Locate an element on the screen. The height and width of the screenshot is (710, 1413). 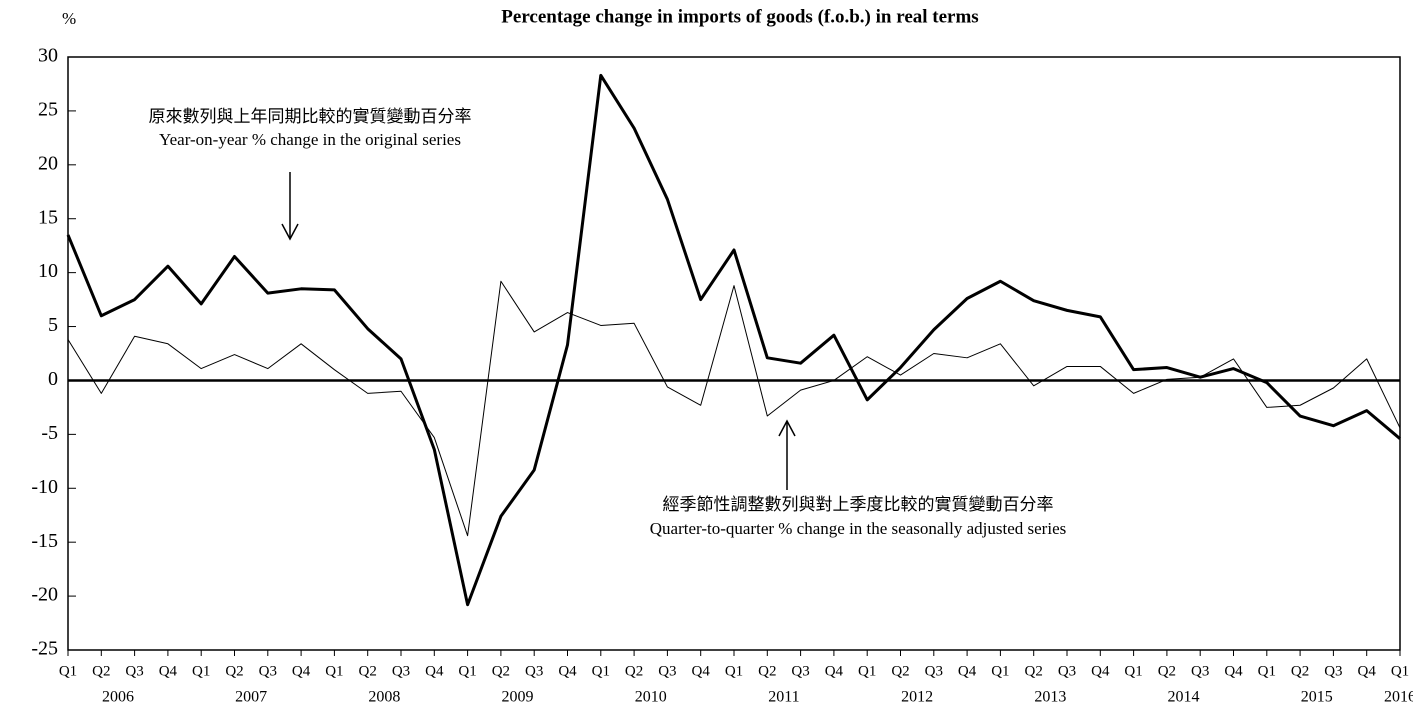
y-tick-label: 10 is located at coordinates (48, 271).